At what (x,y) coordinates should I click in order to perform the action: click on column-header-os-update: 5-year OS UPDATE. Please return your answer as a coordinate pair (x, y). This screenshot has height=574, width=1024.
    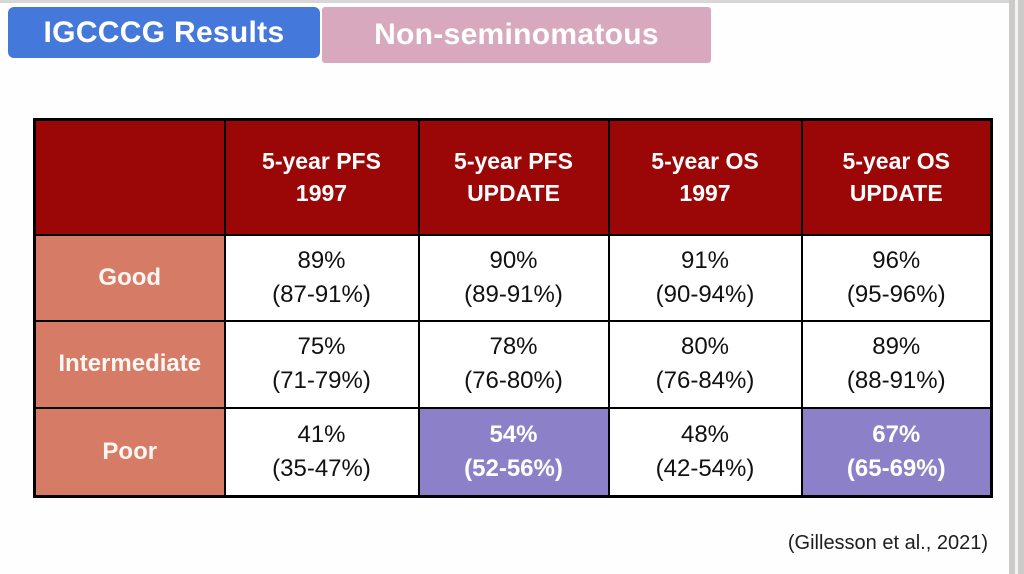
    Looking at the image, I should click on (896, 177).